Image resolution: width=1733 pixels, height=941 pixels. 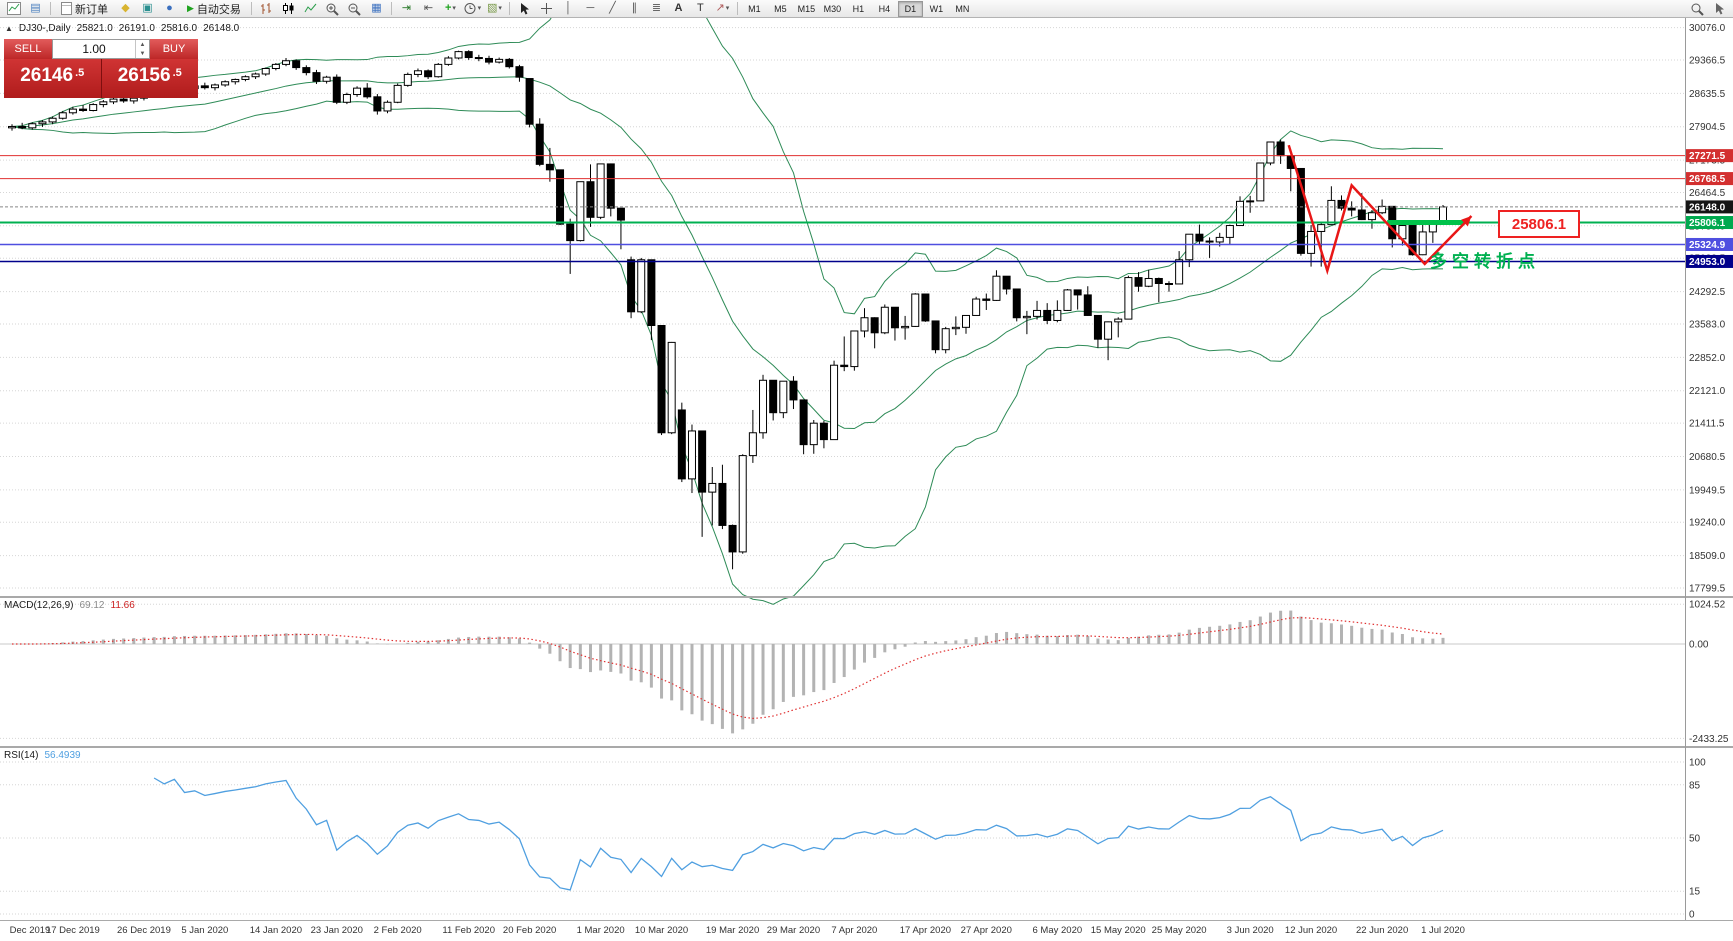 What do you see at coordinates (472, 9) in the screenshot?
I see `periods-button: ▾` at bounding box center [472, 9].